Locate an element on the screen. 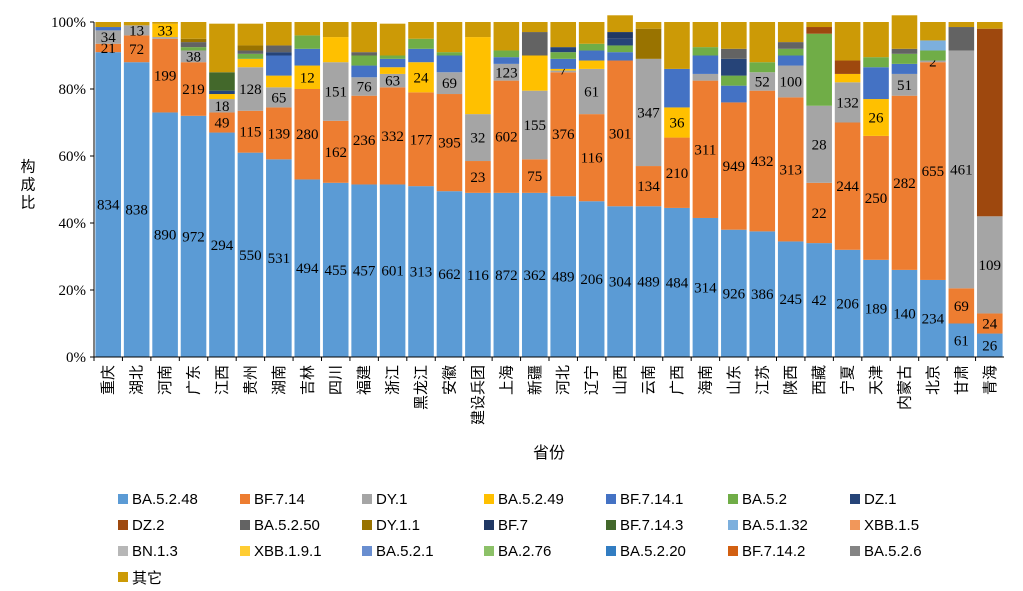  legend-label: DY.1.1 is located at coordinates (398, 525).